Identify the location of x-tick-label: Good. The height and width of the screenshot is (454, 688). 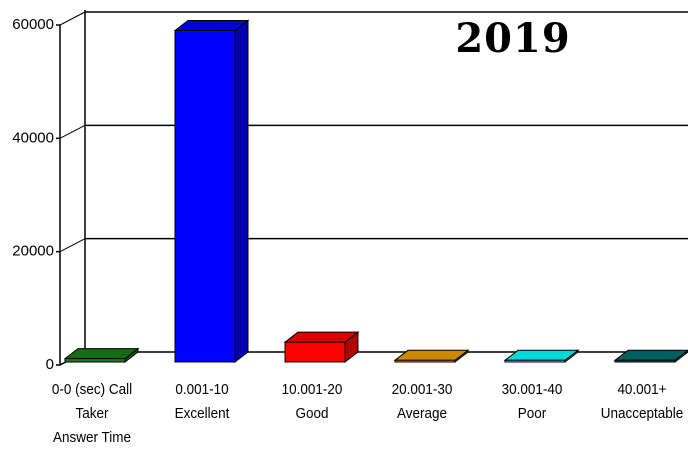
(312, 413).